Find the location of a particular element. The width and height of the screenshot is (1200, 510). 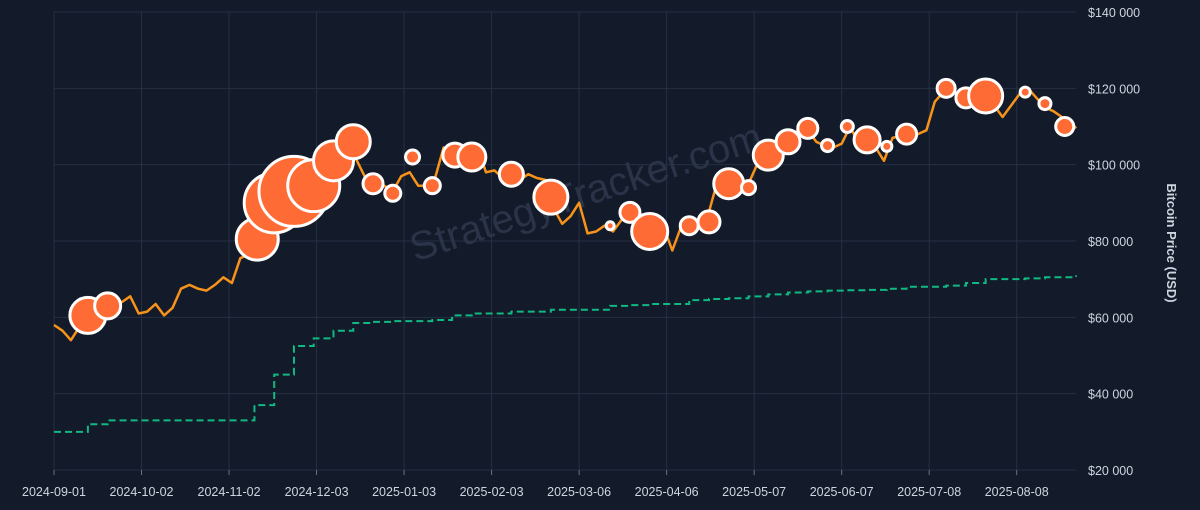

y-tick-label: $80 000 is located at coordinates (1110, 242).